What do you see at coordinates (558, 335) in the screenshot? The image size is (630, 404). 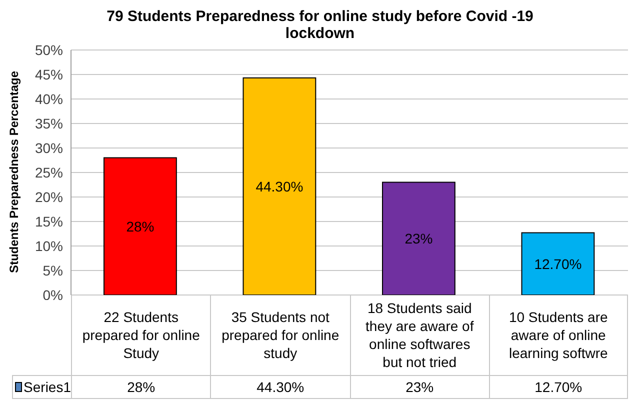 I see `x-tick-label: 10 Students are aware of online learning softwre` at bounding box center [558, 335].